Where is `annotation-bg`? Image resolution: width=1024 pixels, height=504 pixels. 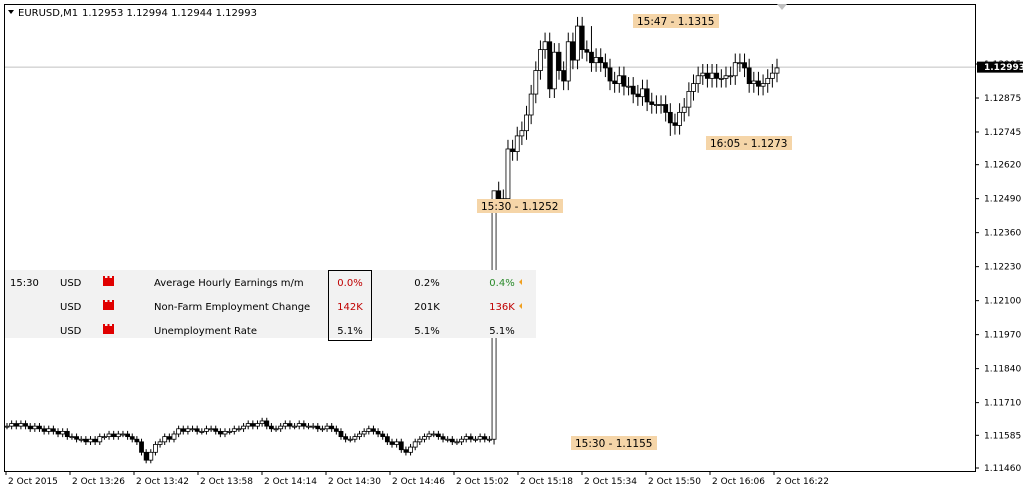
annotation-bg is located at coordinates (614, 443).